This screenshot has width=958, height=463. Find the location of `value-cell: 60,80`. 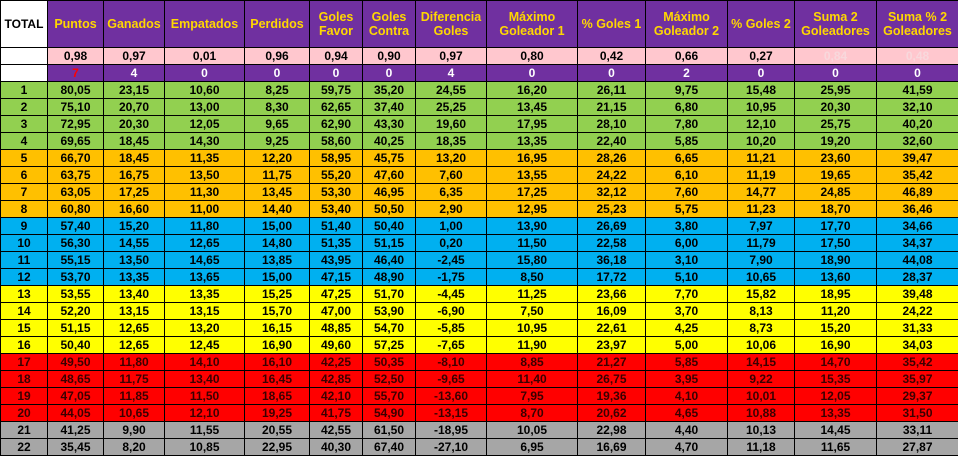

value-cell: 60,80 is located at coordinates (75, 209).